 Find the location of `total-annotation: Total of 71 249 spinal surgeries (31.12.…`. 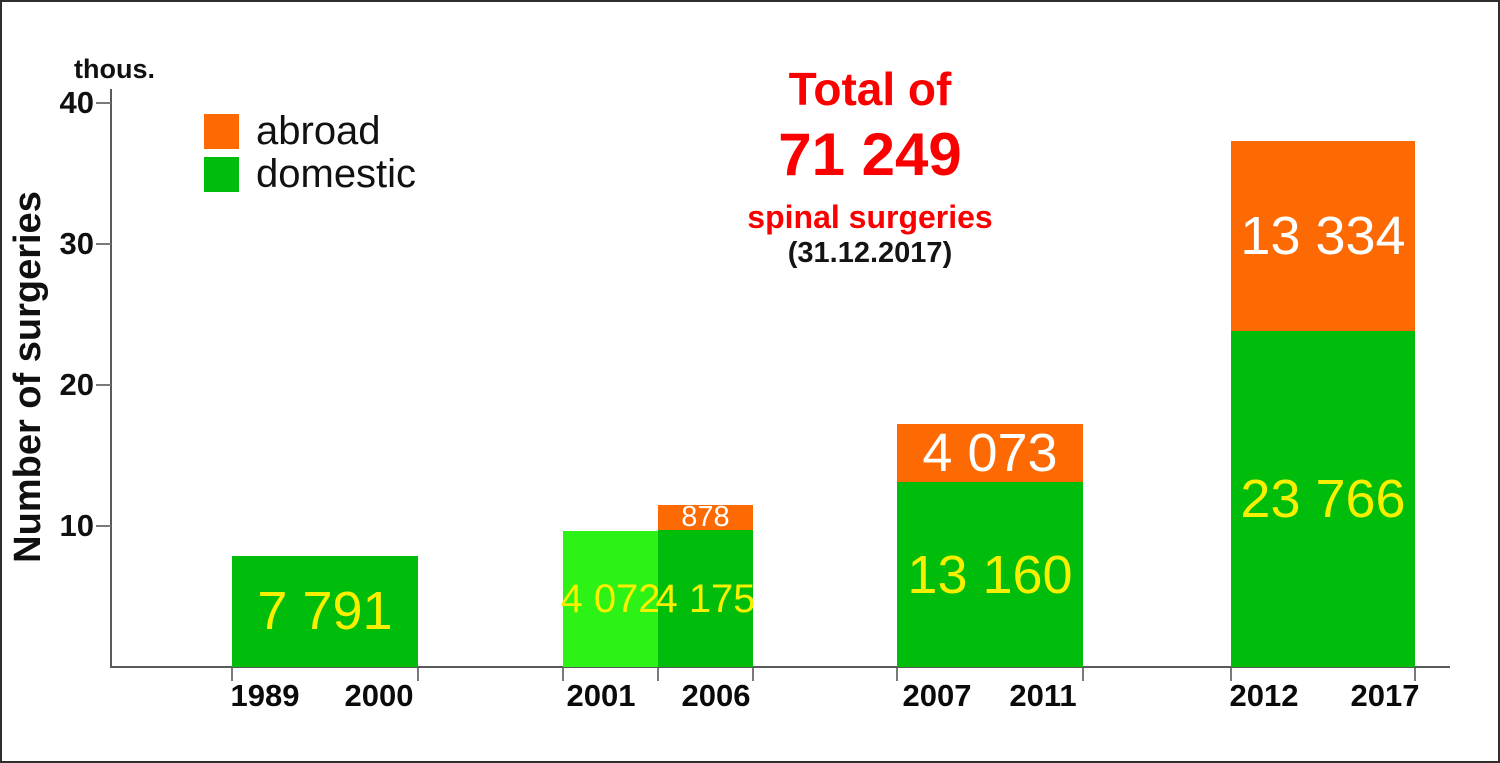

total-annotation: Total of 71 249 spinal surgeries (31.12.… is located at coordinates (870, 147).